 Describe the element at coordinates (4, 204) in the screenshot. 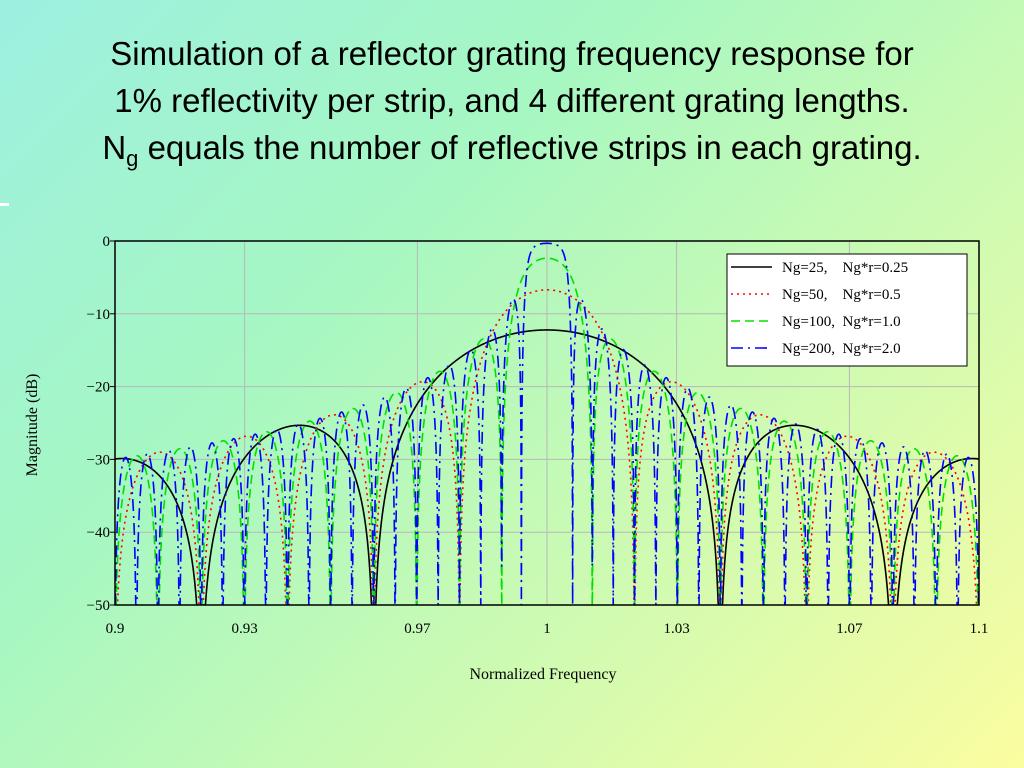

I see `corner-mark` at that location.